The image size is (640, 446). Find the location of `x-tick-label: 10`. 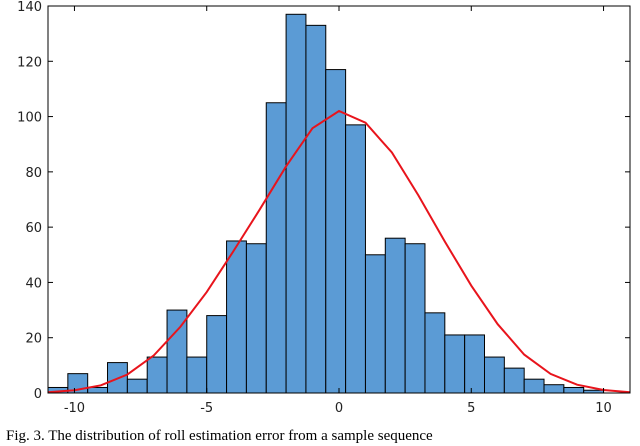

x-tick-label: 10 is located at coordinates (603, 408).